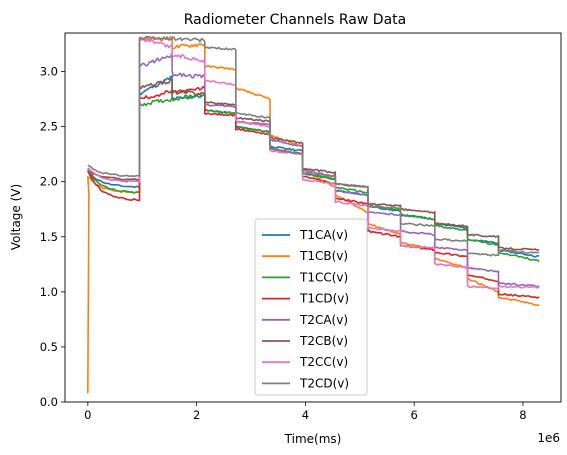 Image resolution: width=567 pixels, height=455 pixels. Describe the element at coordinates (323, 256) in the screenshot. I see `legend-label: T1CB(v)` at that location.